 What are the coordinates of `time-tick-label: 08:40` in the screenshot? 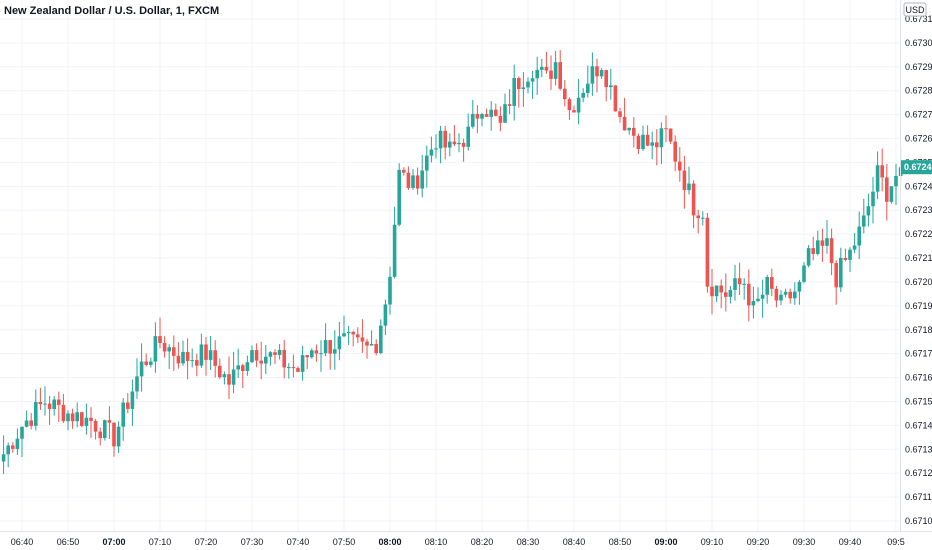 It's located at (574, 542).